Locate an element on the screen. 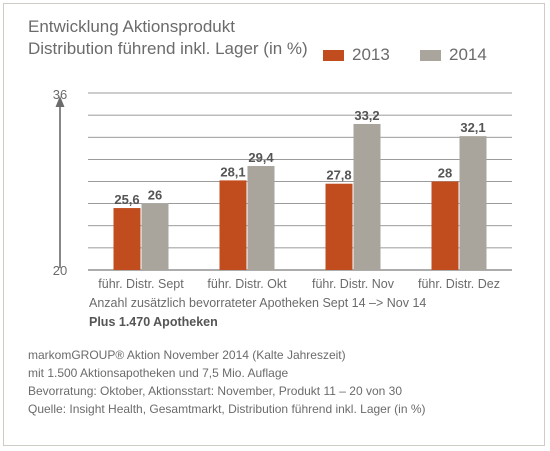 This screenshot has width=550, height=451. y-tick-label: 20 is located at coordinates (60, 270).